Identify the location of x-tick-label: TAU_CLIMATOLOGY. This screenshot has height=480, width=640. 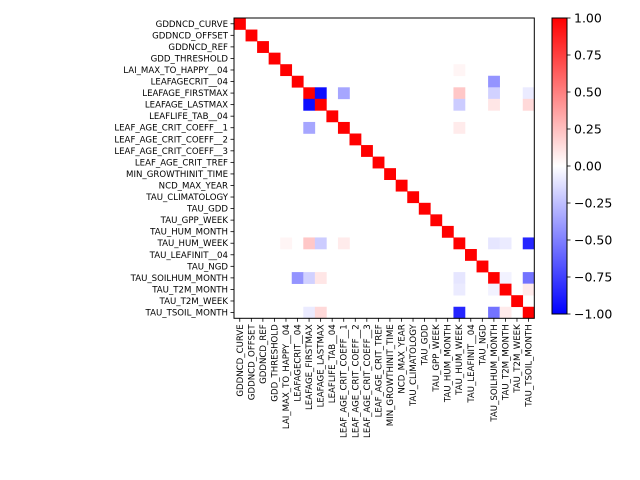
(414, 365).